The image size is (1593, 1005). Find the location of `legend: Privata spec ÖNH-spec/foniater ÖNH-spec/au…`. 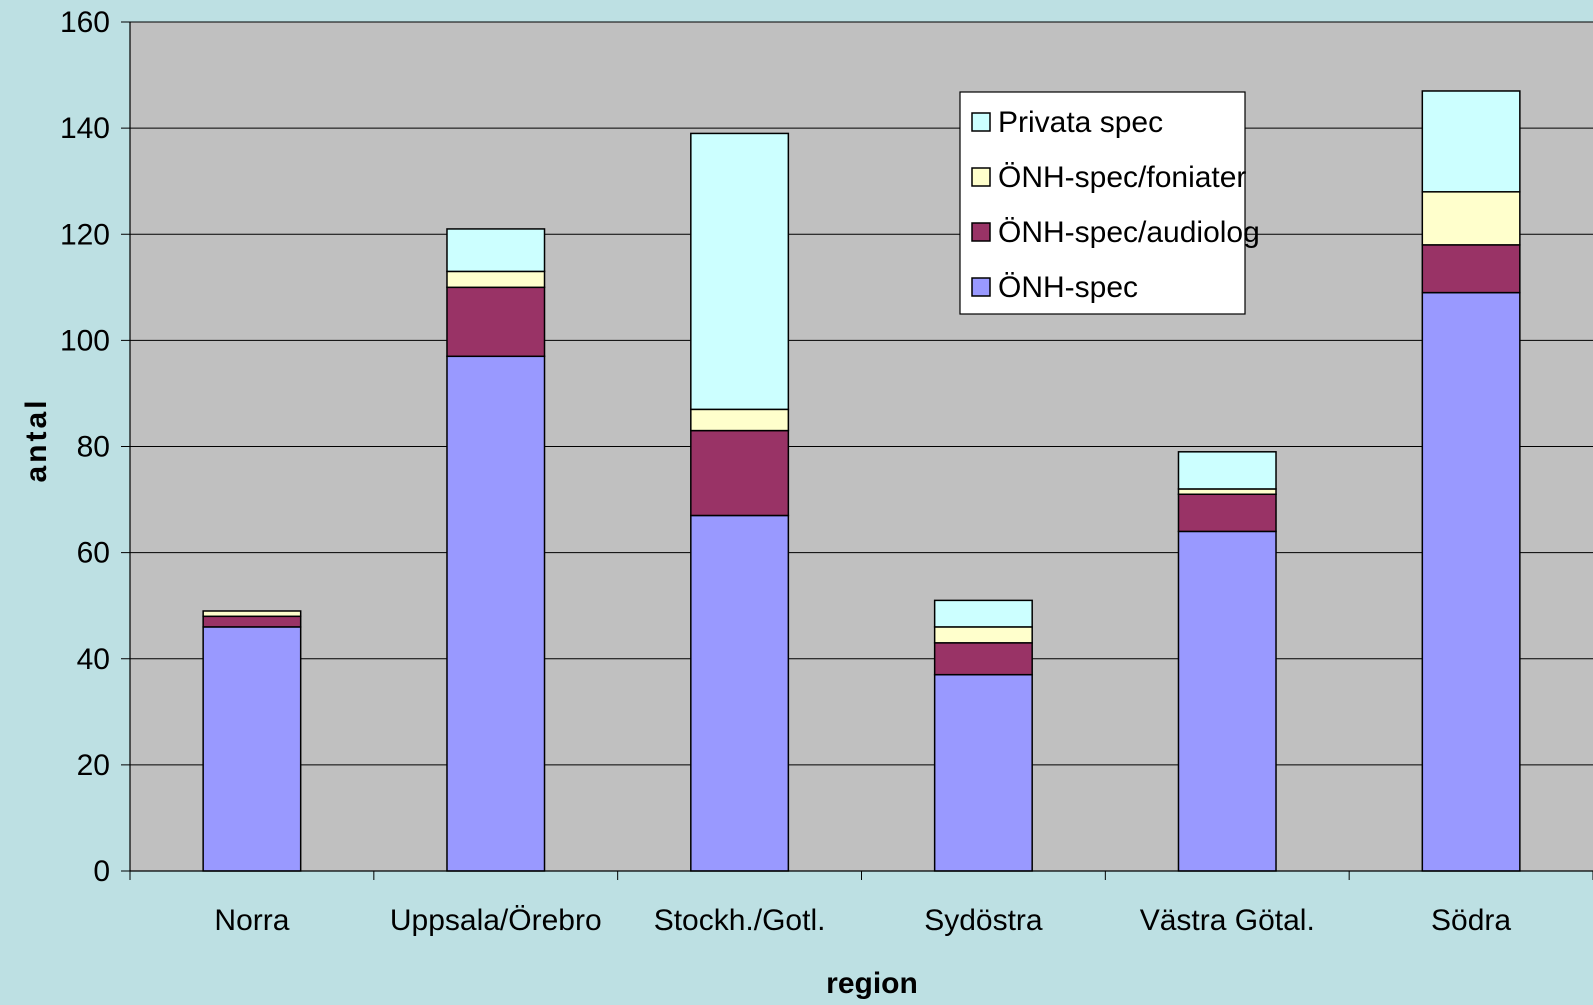

legend: Privata spec ÖNH-spec/foniater ÖNH-spec/au… is located at coordinates (1109, 203).